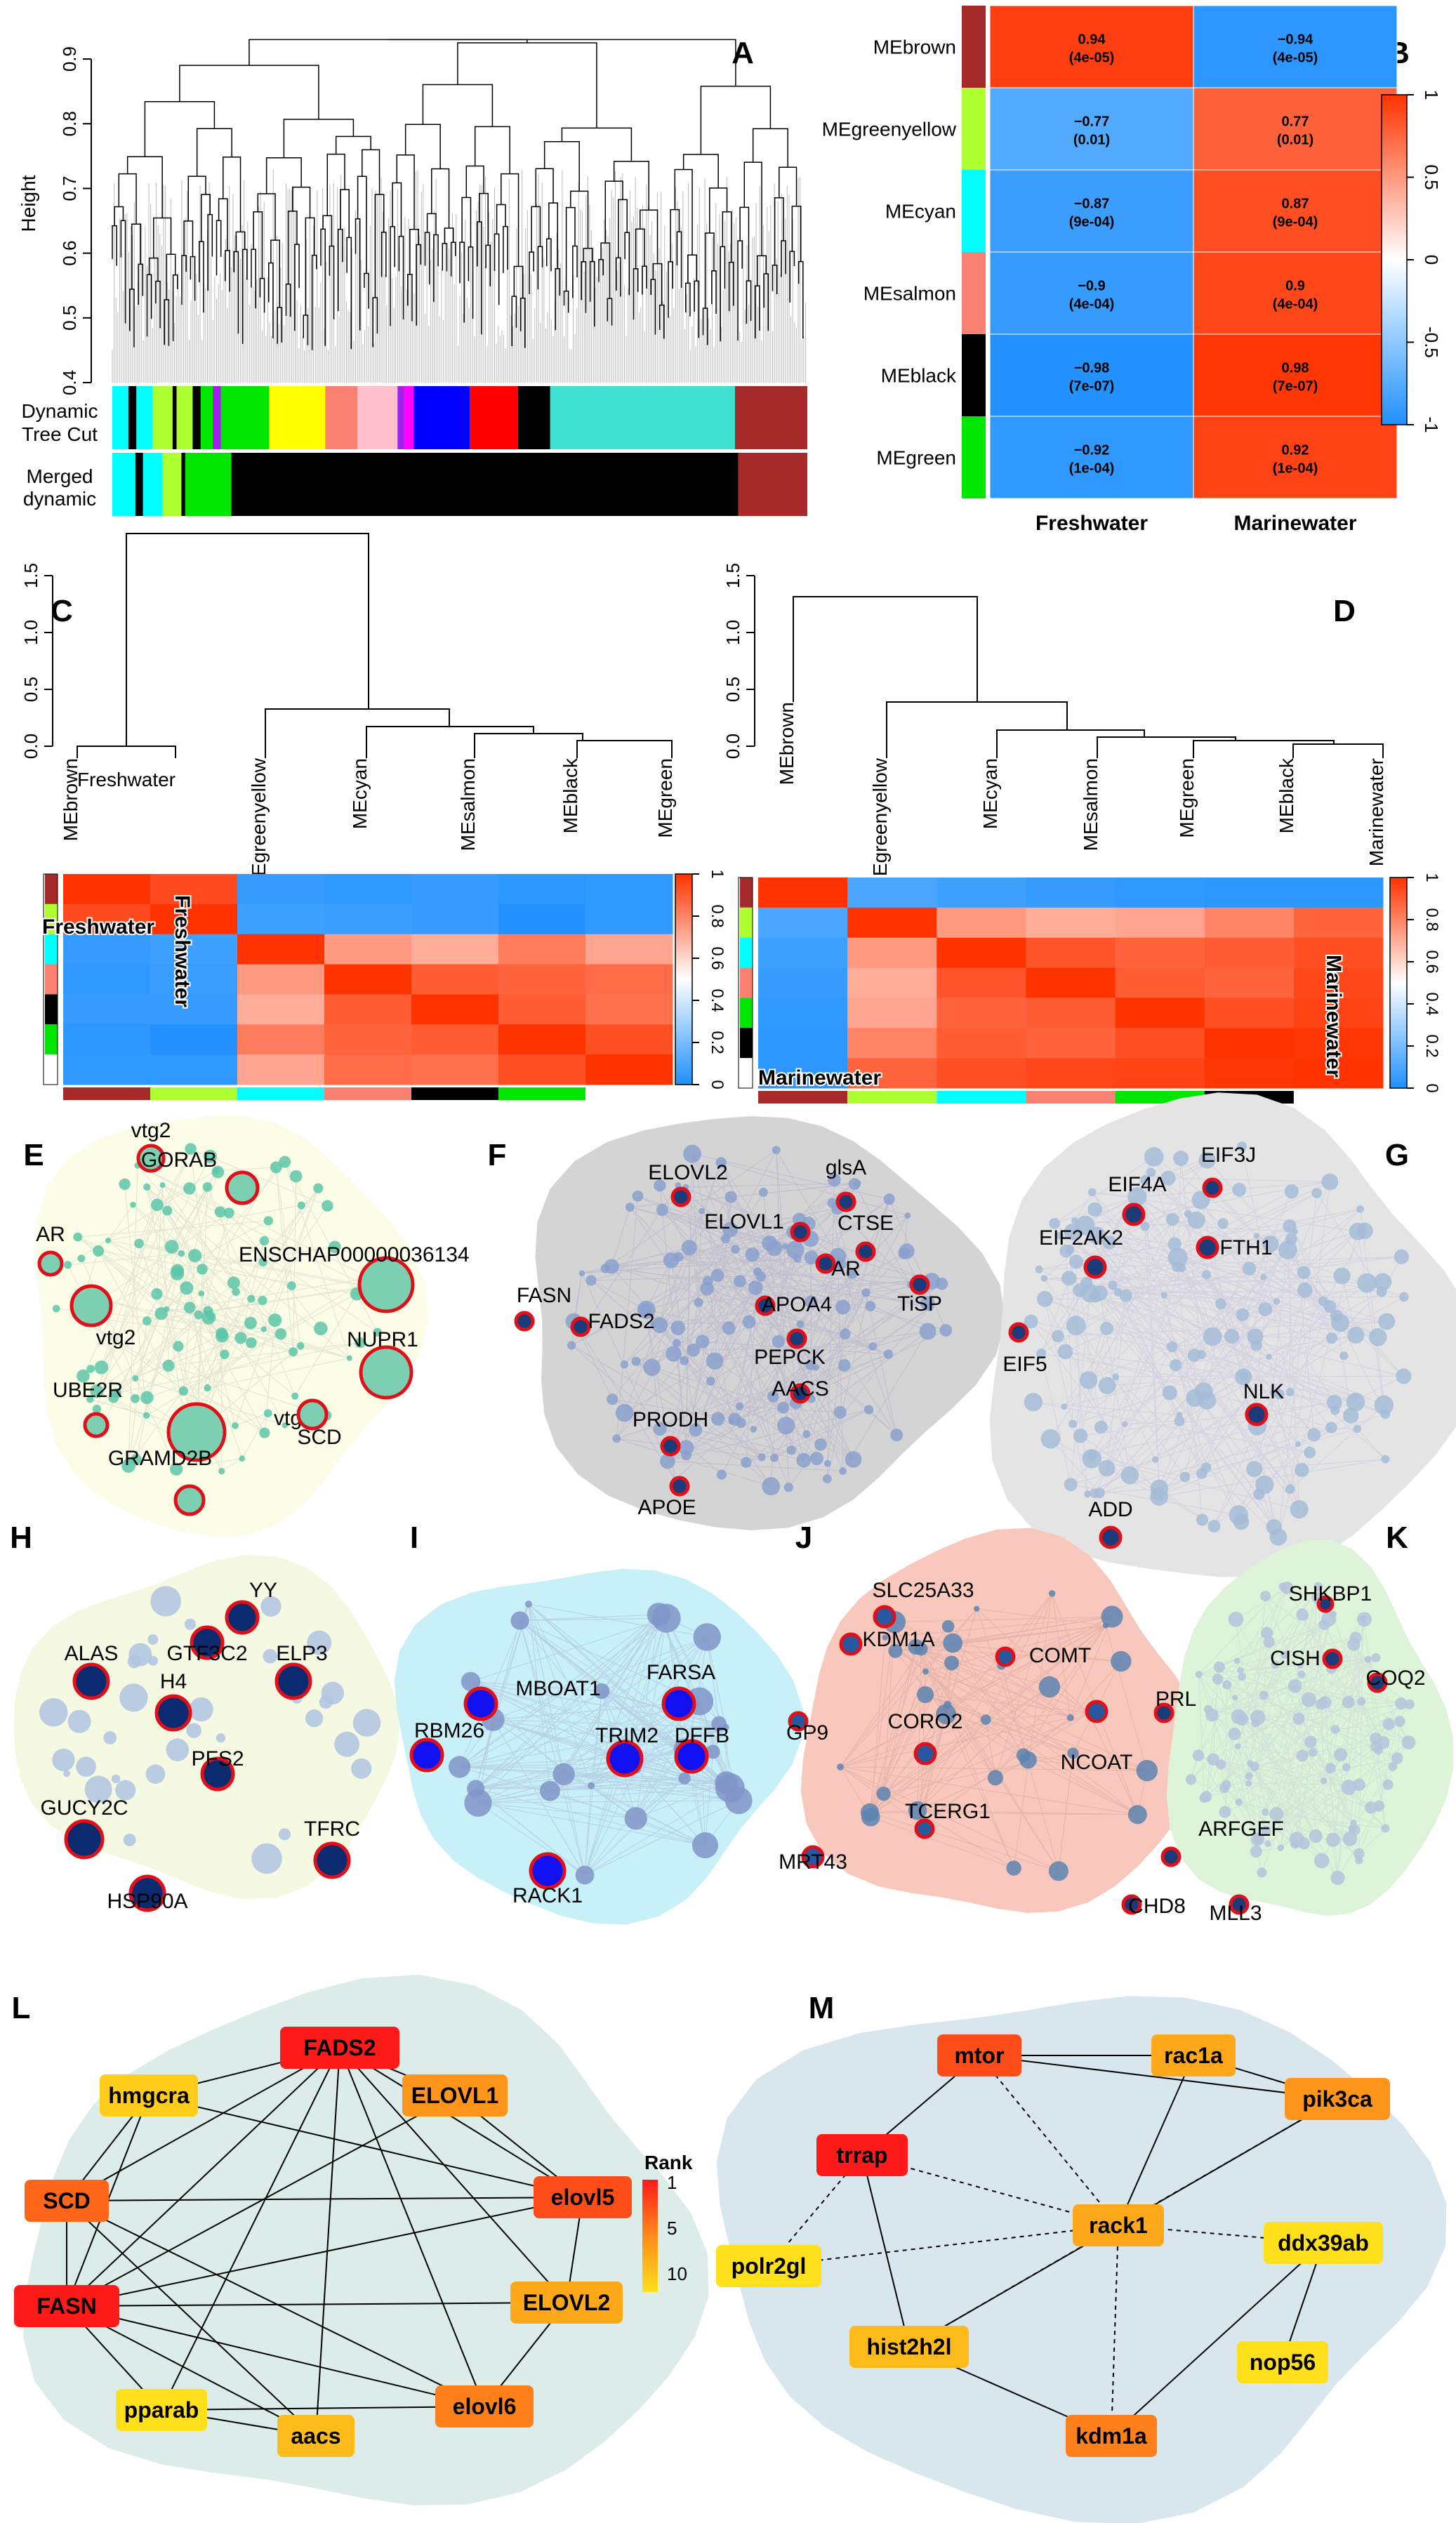 This screenshot has width=1456, height=2523. Describe the element at coordinates (1091, 211) in the screenshot. I see `b-heat-cell` at that location.